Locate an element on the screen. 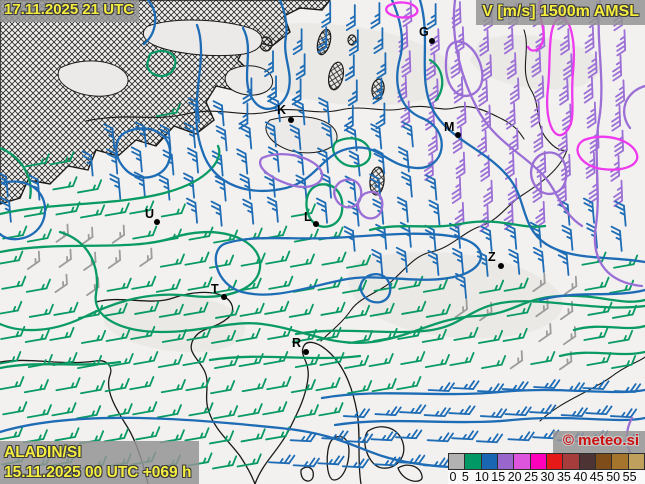 This screenshot has width=645, height=484. city-label: R is located at coordinates (296, 343).